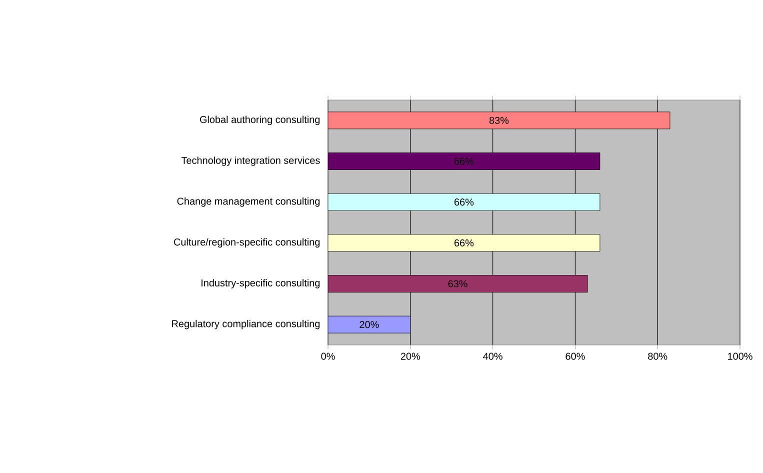  I want to click on x-tick-label: 100%, so click(740, 356).